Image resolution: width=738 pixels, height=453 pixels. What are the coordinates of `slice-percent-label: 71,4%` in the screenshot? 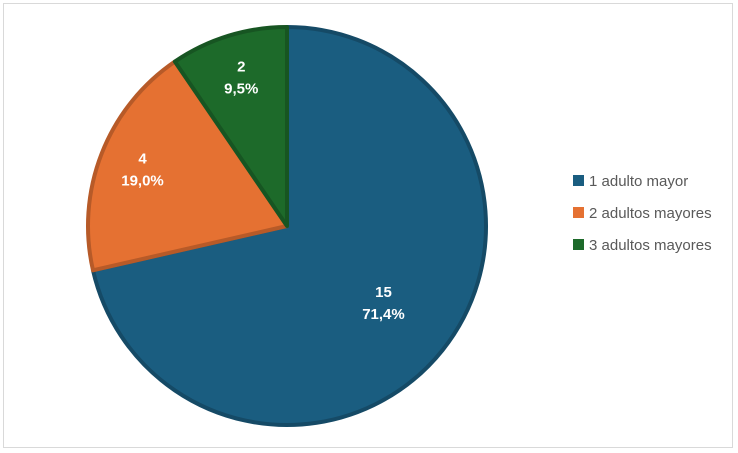 It's located at (383, 314).